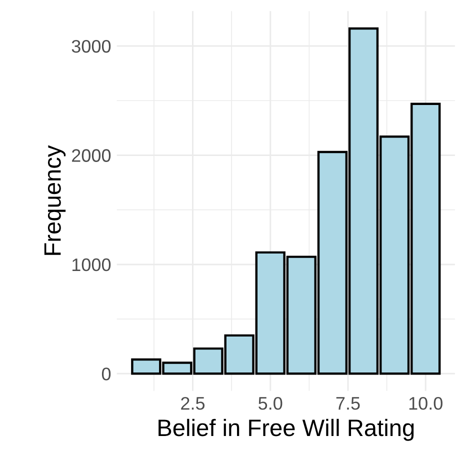 The width and height of the screenshot is (460, 461). I want to click on y-tick-label: 3000, so click(91, 46).